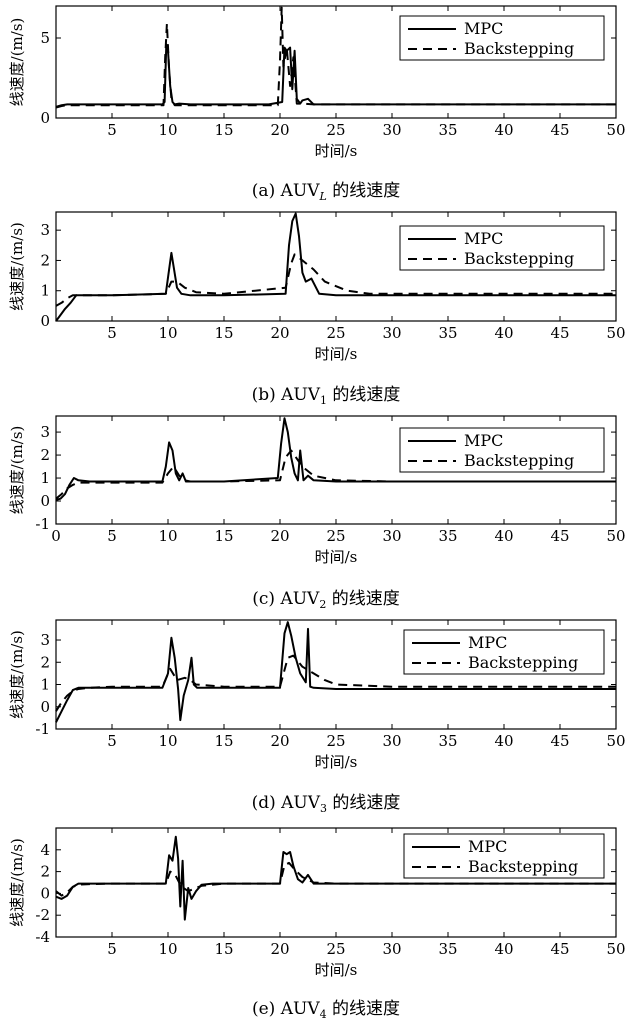 The width and height of the screenshot is (628, 1023). Describe the element at coordinates (42, 937) in the screenshot. I see `y-tick-label: -4` at that location.